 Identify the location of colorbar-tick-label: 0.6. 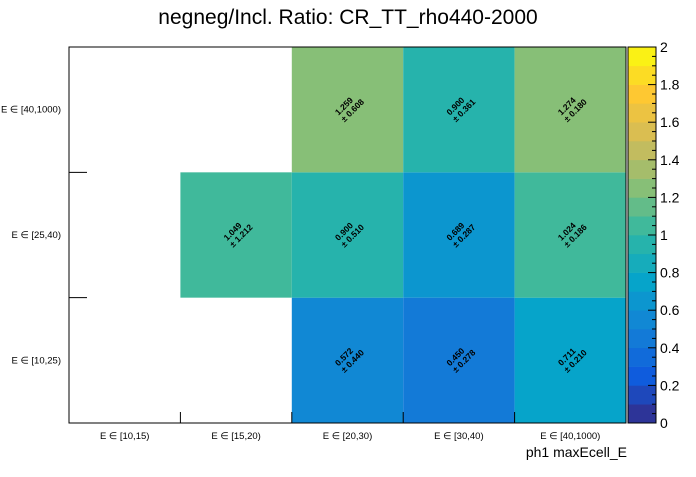
(670, 310).